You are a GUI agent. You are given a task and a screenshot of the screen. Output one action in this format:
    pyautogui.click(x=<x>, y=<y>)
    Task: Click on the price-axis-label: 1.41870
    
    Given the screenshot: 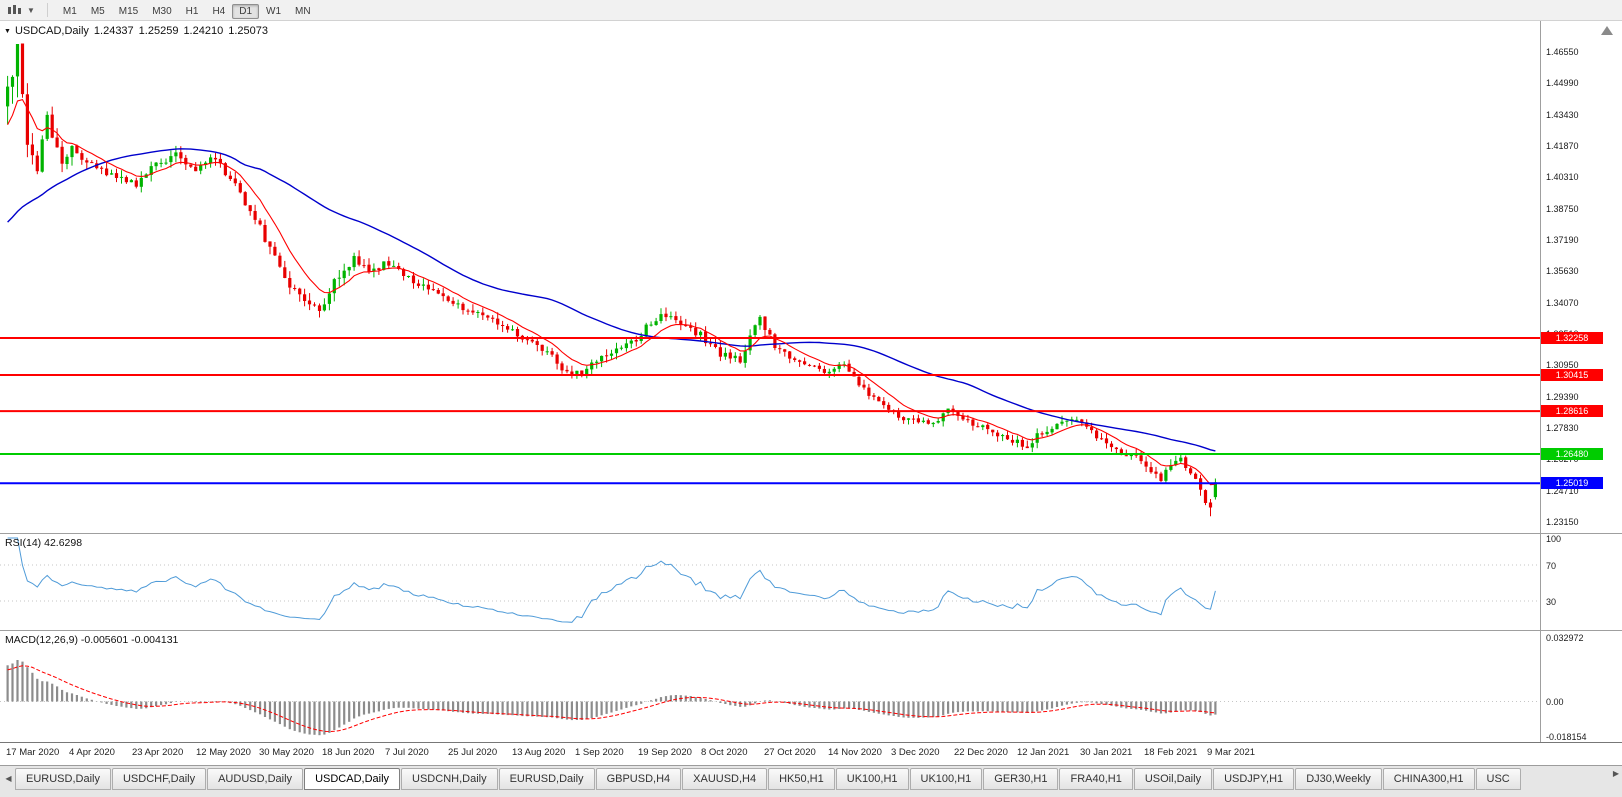 What is the action you would take?
    pyautogui.click(x=1562, y=146)
    